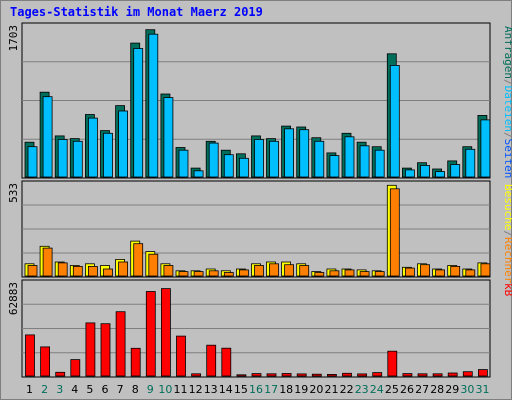 This screenshot has width=512, height=400. I want to click on mid_panel-legend: Besuche/Rechner, so click(507, 234).